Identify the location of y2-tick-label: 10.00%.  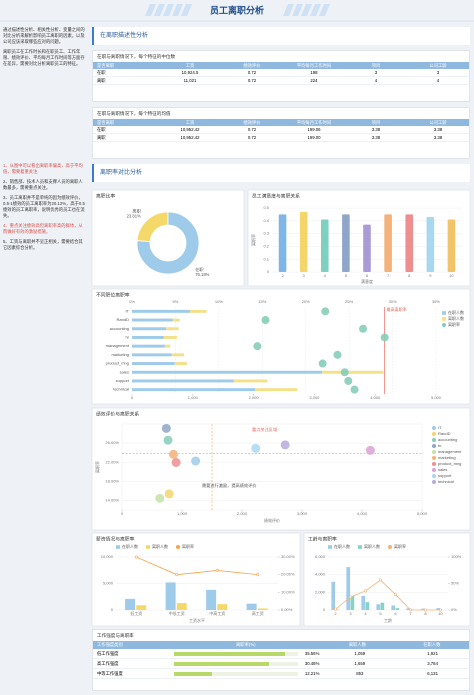
(288, 591).